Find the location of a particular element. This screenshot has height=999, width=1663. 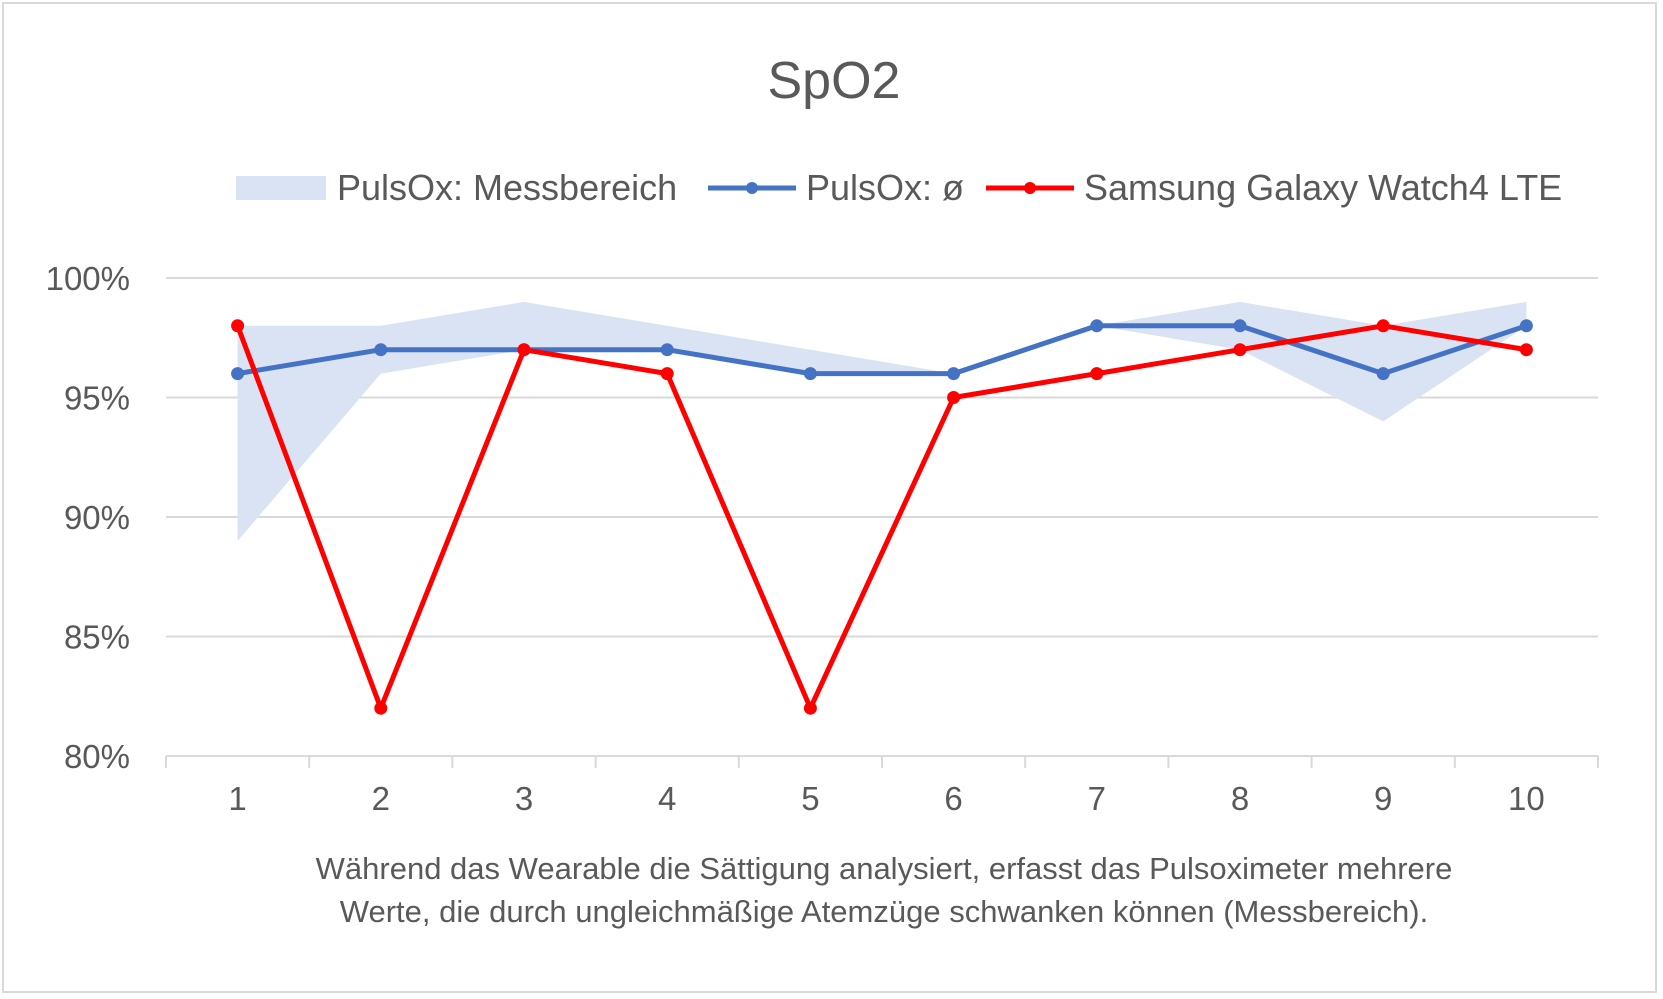

y-tick-label: 95% is located at coordinates (97, 398).